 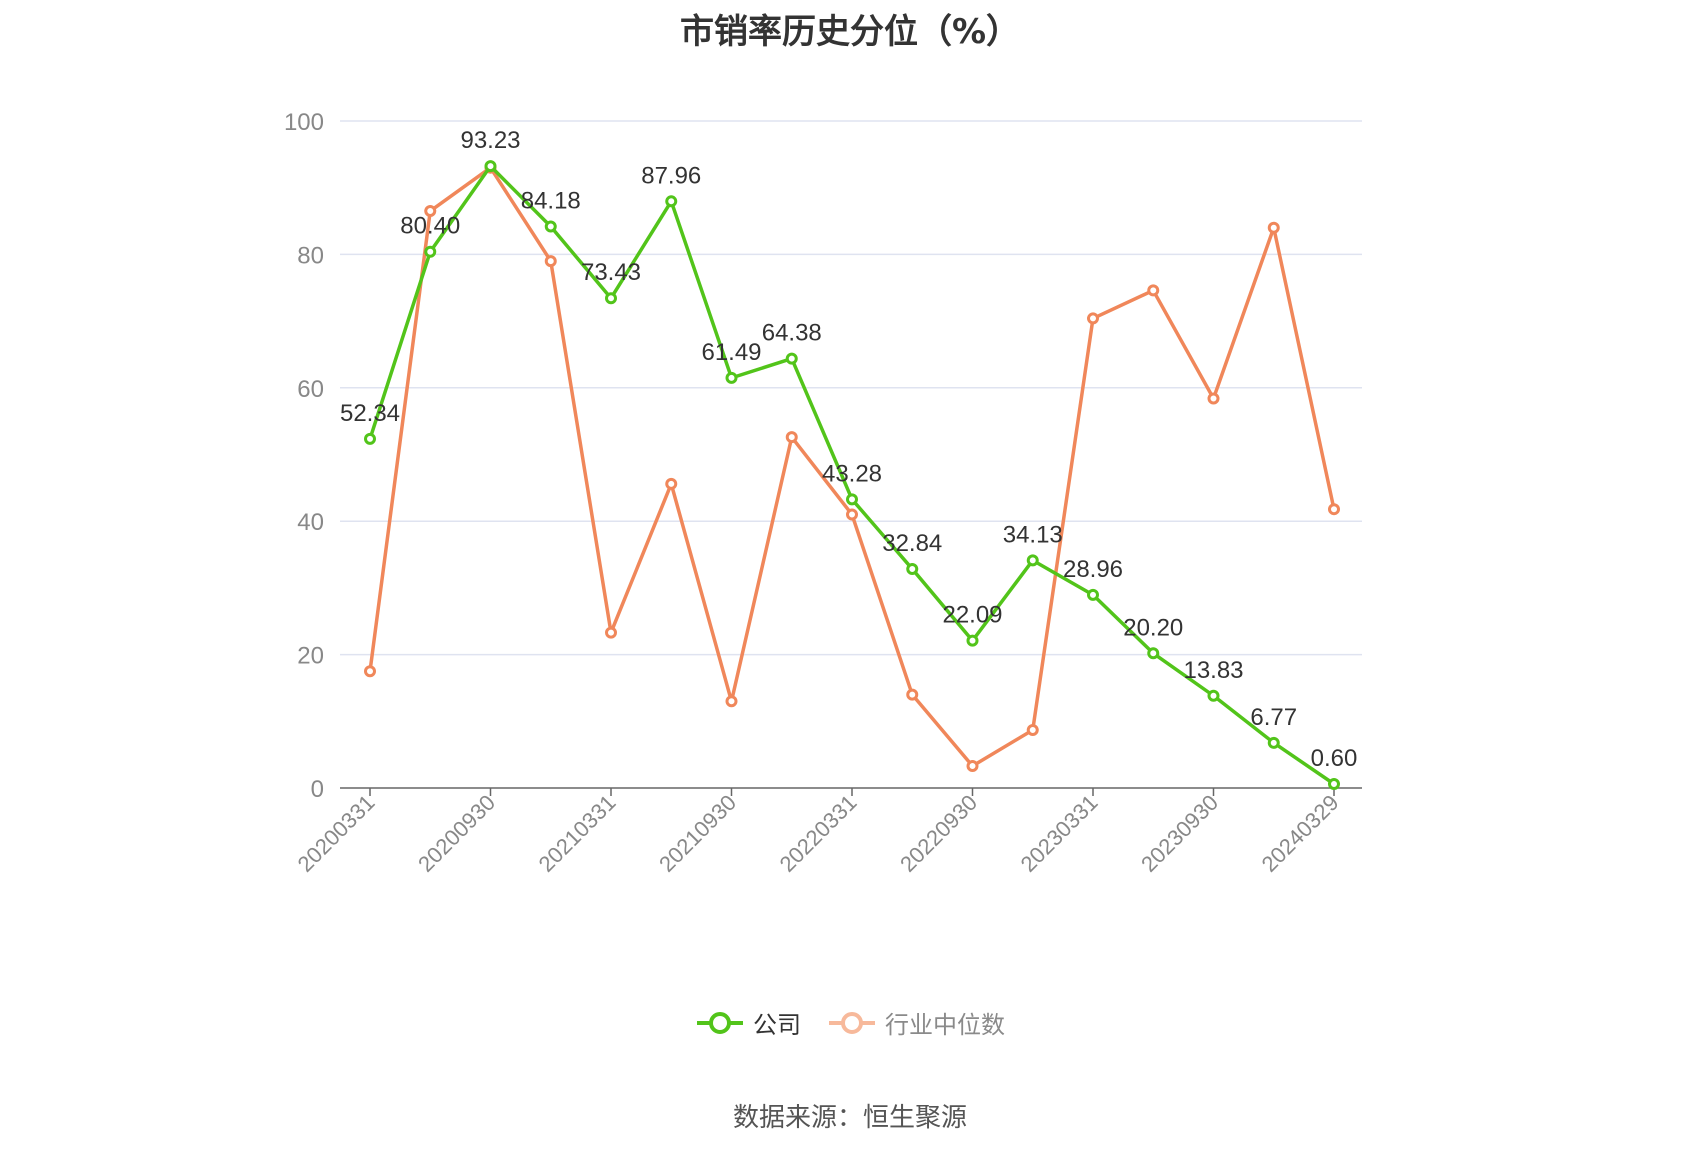 I want to click on data-label: 43.28, so click(x=852, y=473).